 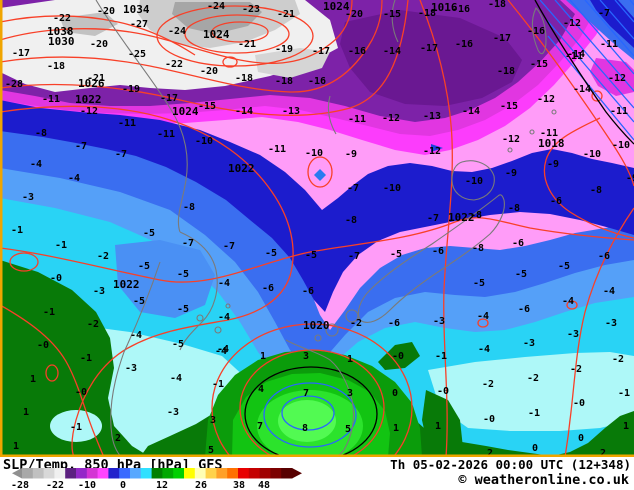 What do you see at coordinates (506, 71) in the screenshot?
I see `temperature-label: -18` at bounding box center [506, 71].